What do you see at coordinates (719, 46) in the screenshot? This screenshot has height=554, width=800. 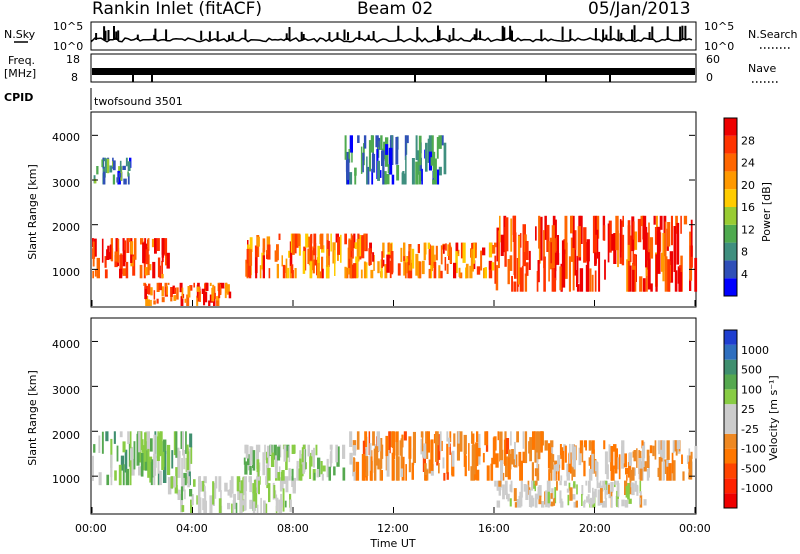 I see `noise-right-tick-bottom: 10^0` at bounding box center [719, 46].